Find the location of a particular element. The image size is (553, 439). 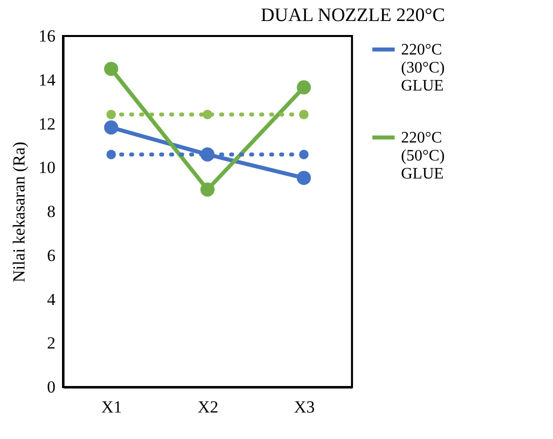

y-axis-title: Nilai kekasaran (Ra) is located at coordinates (19, 212).